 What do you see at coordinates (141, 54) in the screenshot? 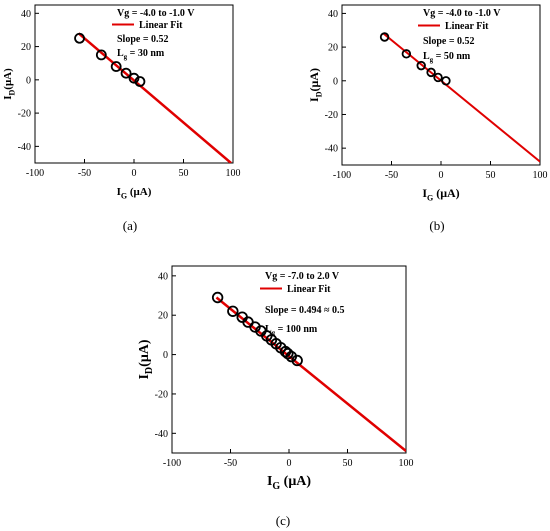
I see `gate-length-annotation: Lg = 30 nm` at bounding box center [141, 54].